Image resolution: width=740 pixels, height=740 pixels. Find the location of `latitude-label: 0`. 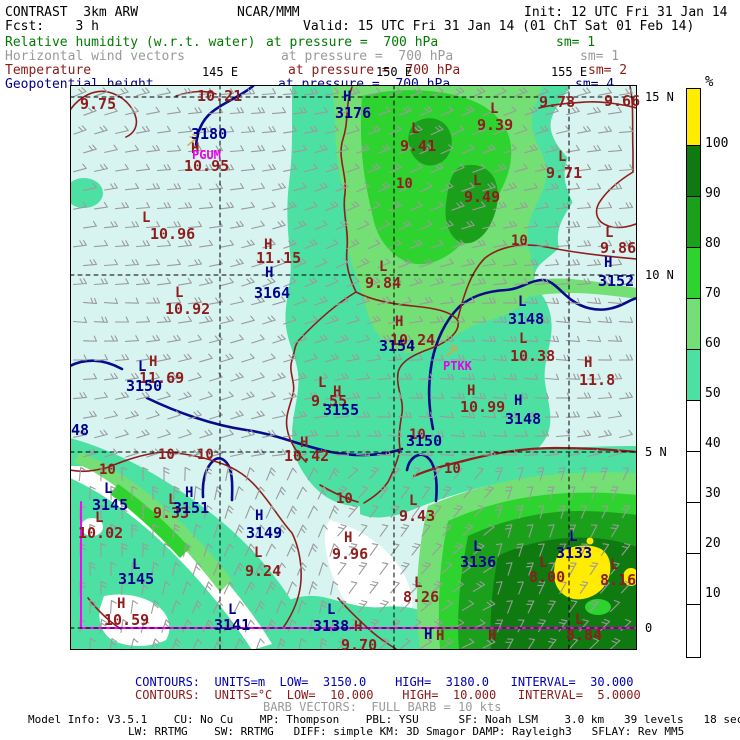

latitude-label: 0 is located at coordinates (649, 628).